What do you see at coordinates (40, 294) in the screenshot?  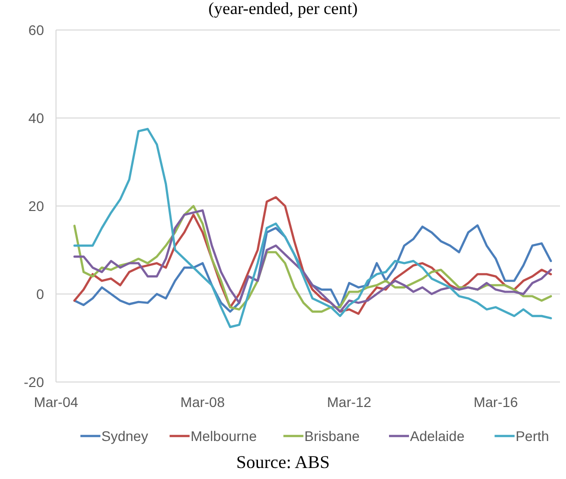 I see `y-tick-label: 0` at bounding box center [40, 294].